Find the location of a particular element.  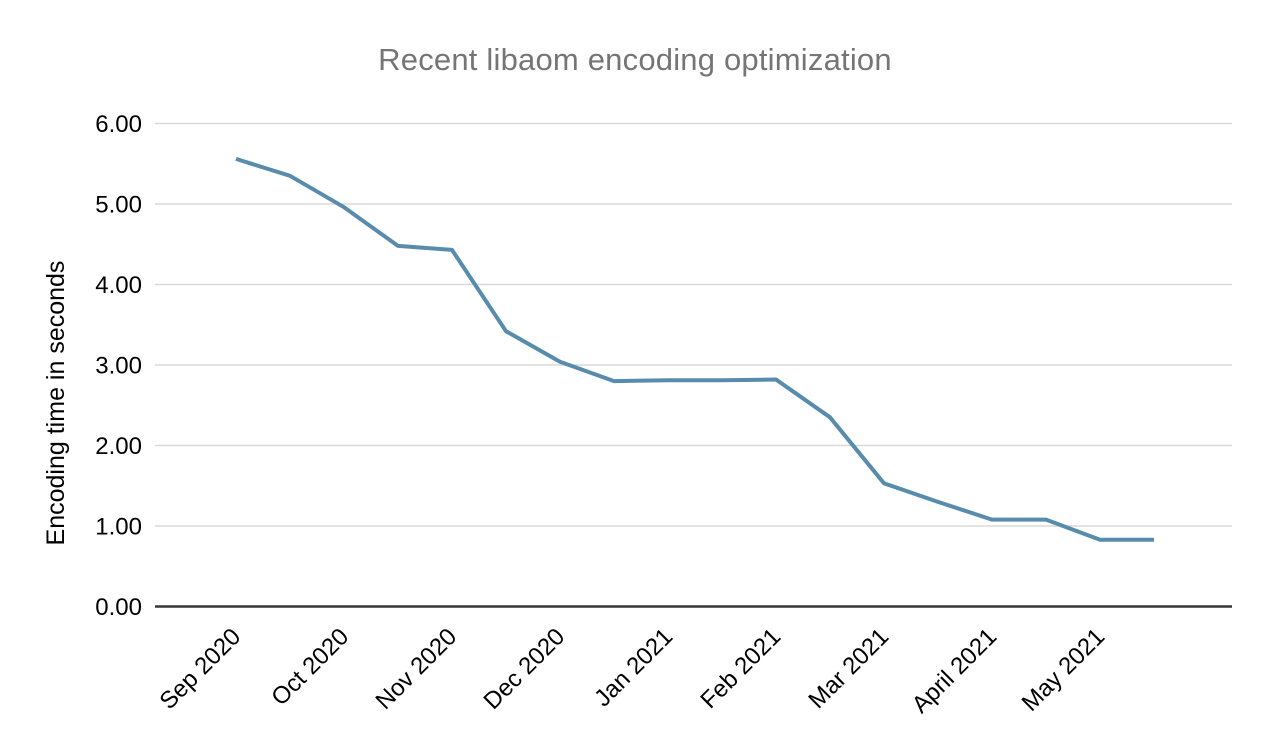

y-tick-label: 6.00 is located at coordinates (118, 124).